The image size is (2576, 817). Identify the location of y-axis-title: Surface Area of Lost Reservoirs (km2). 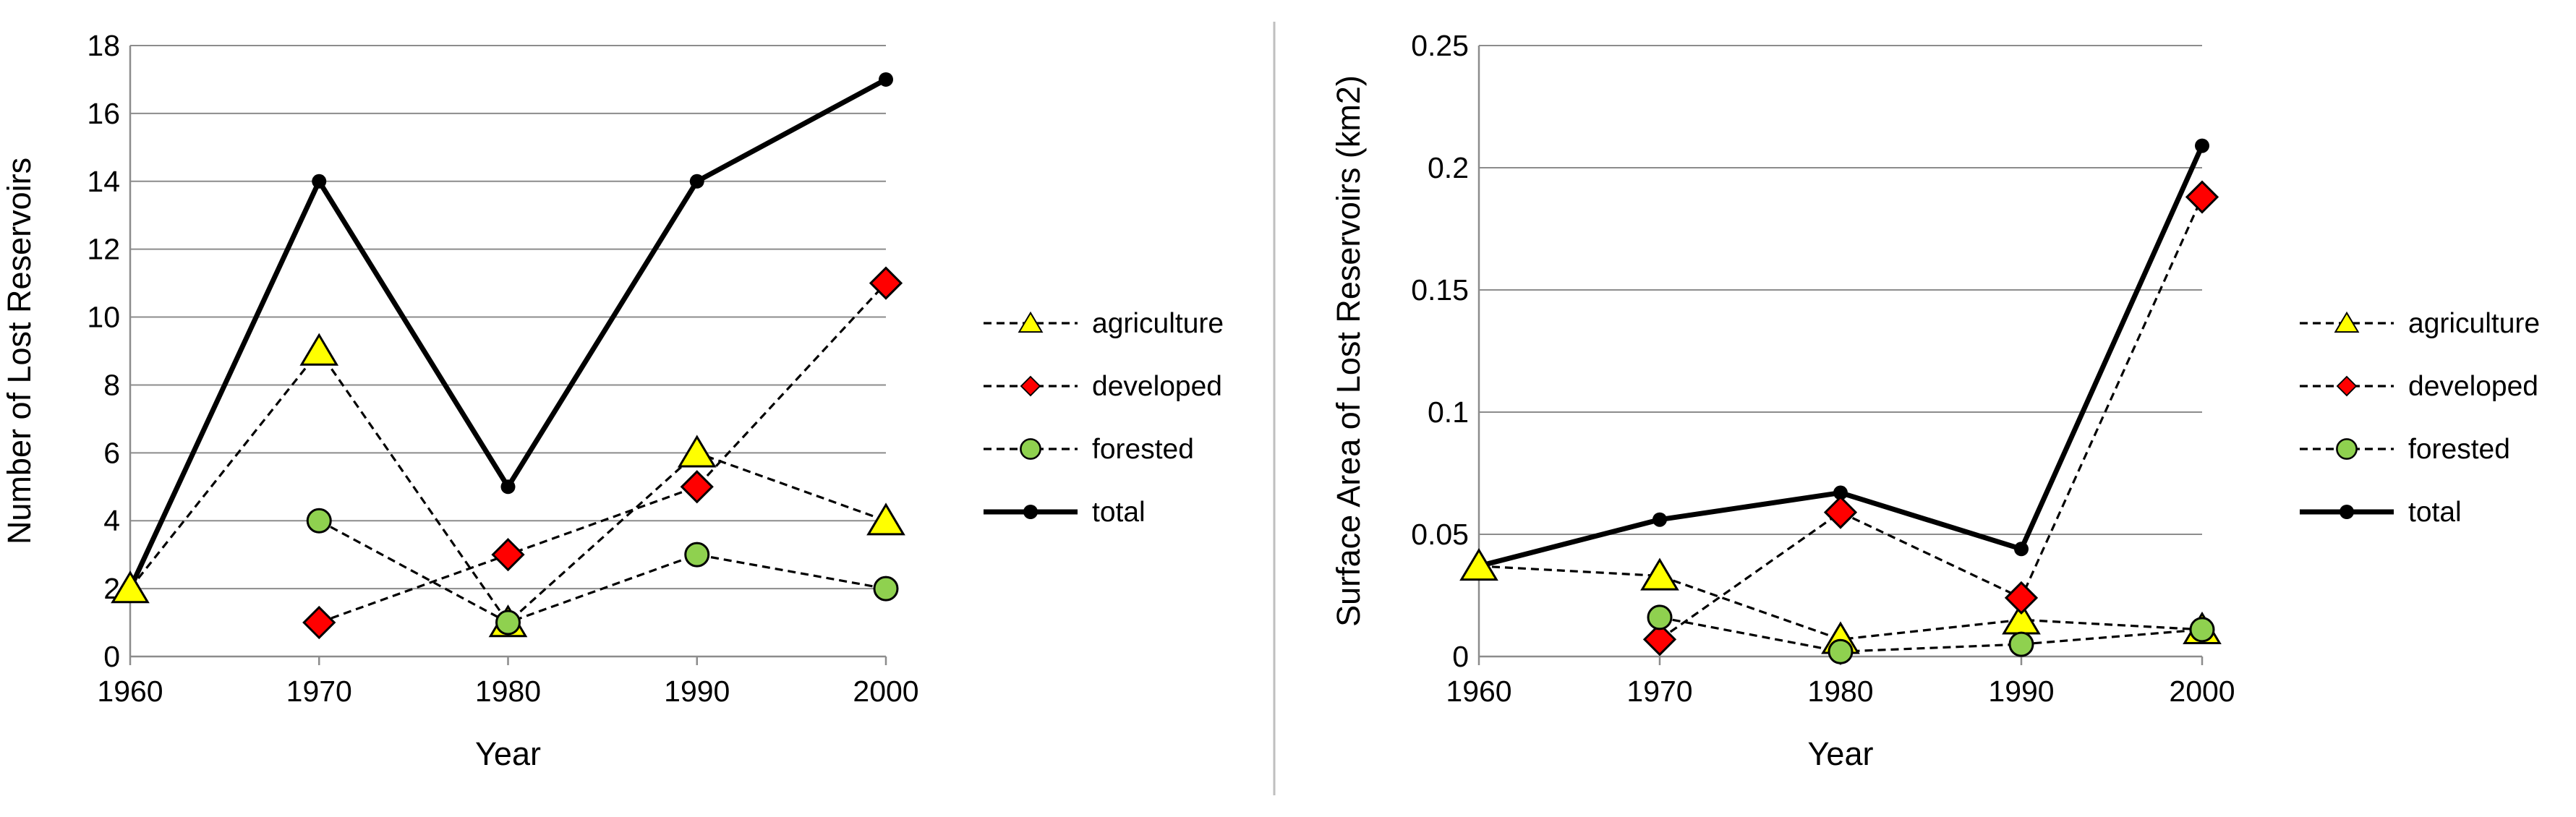
(1348, 351).